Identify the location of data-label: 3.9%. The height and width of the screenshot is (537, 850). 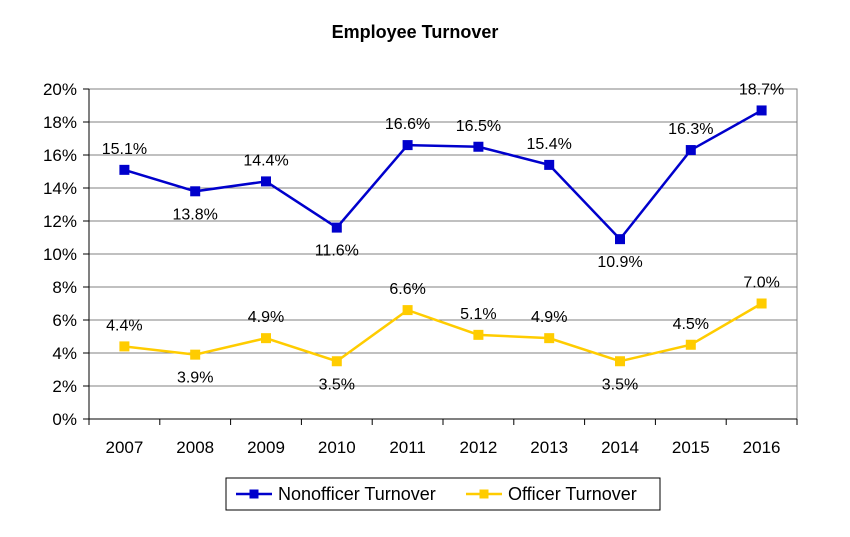
(195, 378).